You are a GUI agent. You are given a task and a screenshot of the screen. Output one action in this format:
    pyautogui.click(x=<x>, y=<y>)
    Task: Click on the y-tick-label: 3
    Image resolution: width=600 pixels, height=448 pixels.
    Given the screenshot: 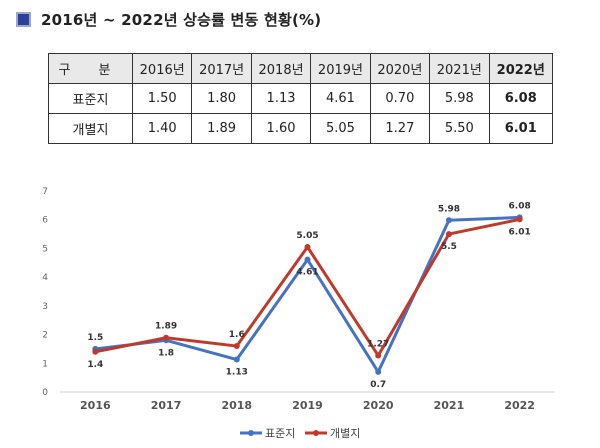 What is the action you would take?
    pyautogui.click(x=45, y=307)
    